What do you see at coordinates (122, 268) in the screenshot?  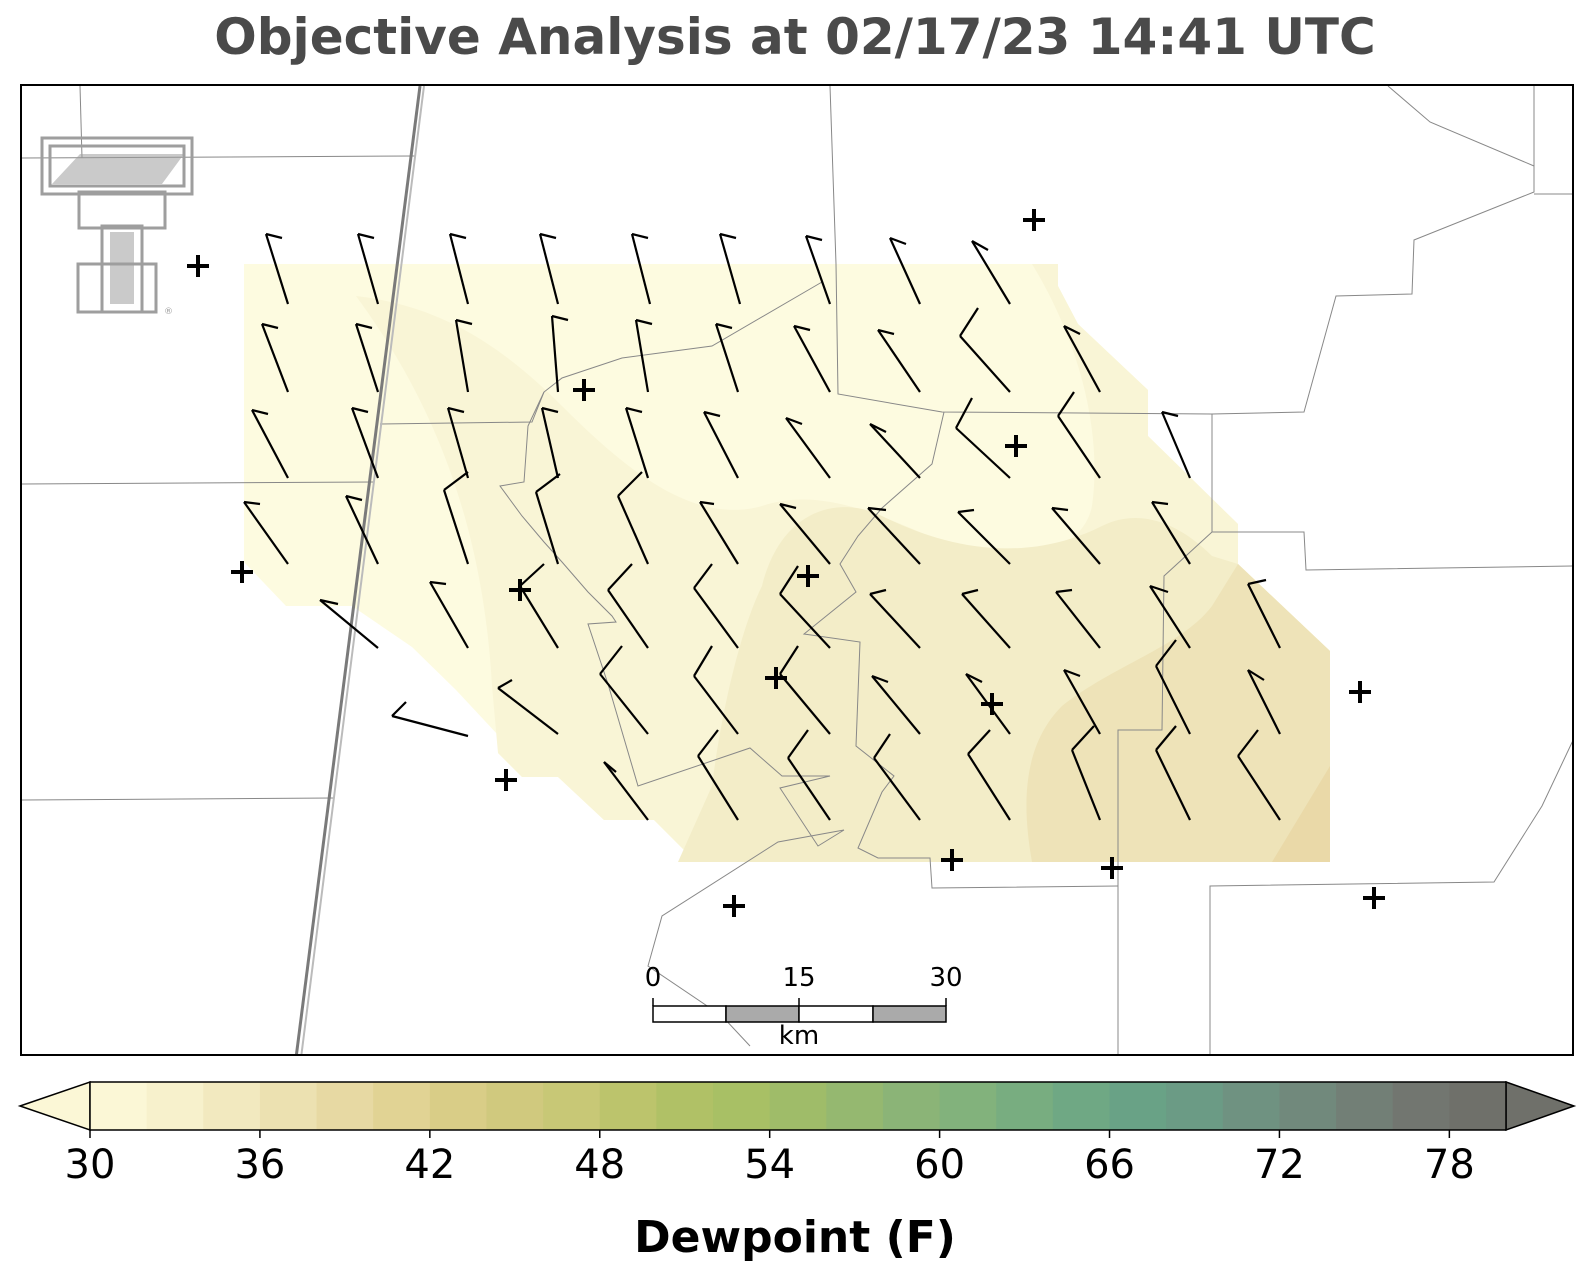 I see `logo-stem-shade` at bounding box center [122, 268].